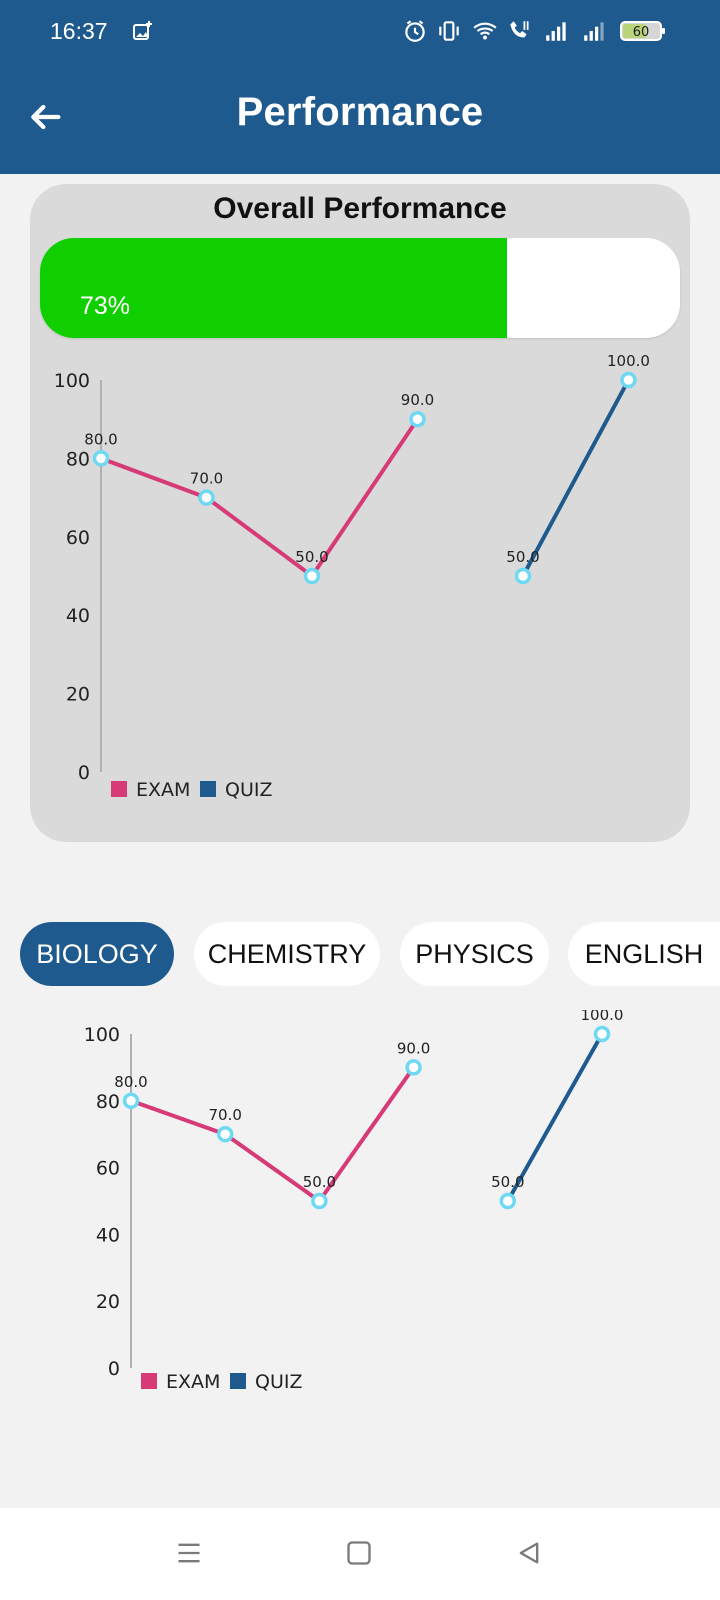 The image size is (720, 1600). Describe the element at coordinates (105, 306) in the screenshot. I see `progress-label: 73%` at that location.